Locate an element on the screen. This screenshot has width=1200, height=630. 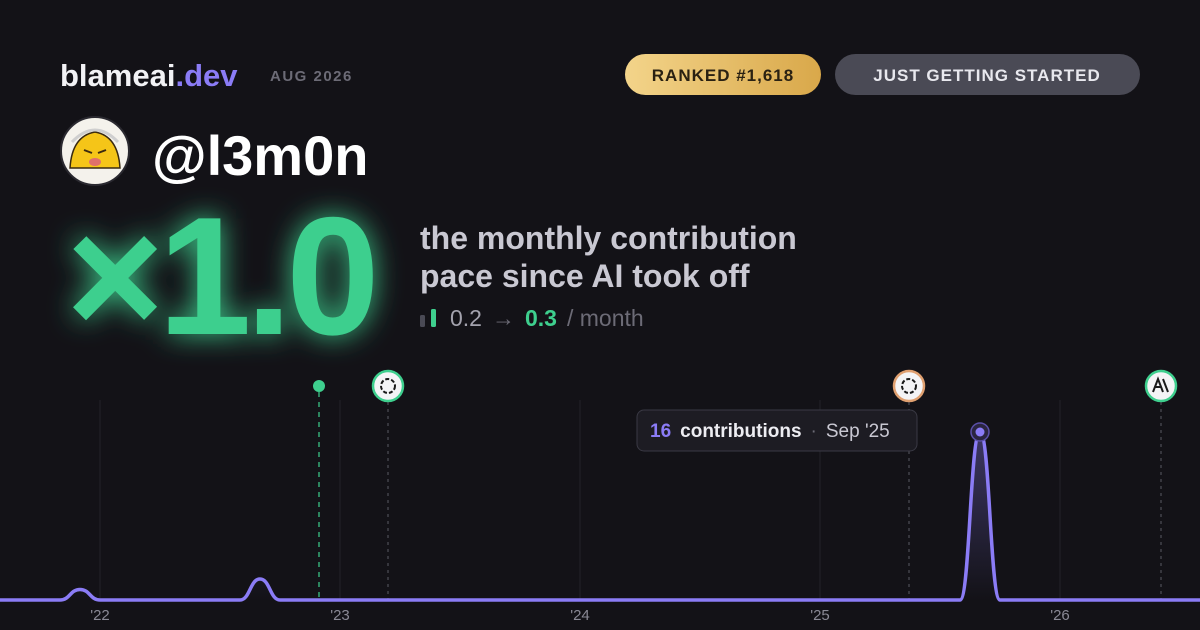
tooltip is located at coordinates (777, 430).